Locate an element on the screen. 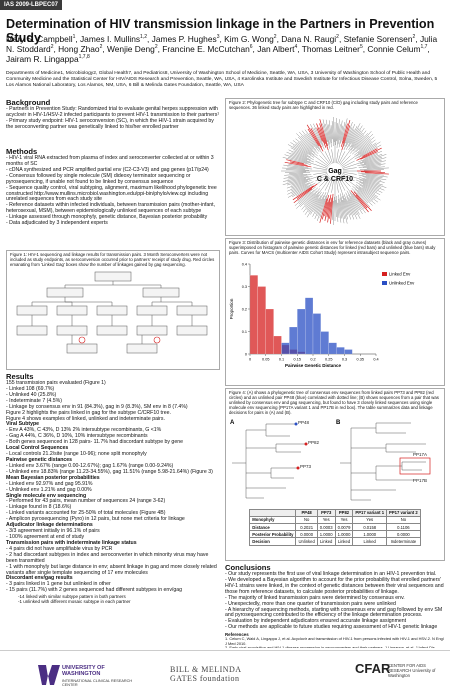 The width and height of the screenshot is (450, 700). author-name: , Julia N. Stoddard is located at coordinates (222, 44).